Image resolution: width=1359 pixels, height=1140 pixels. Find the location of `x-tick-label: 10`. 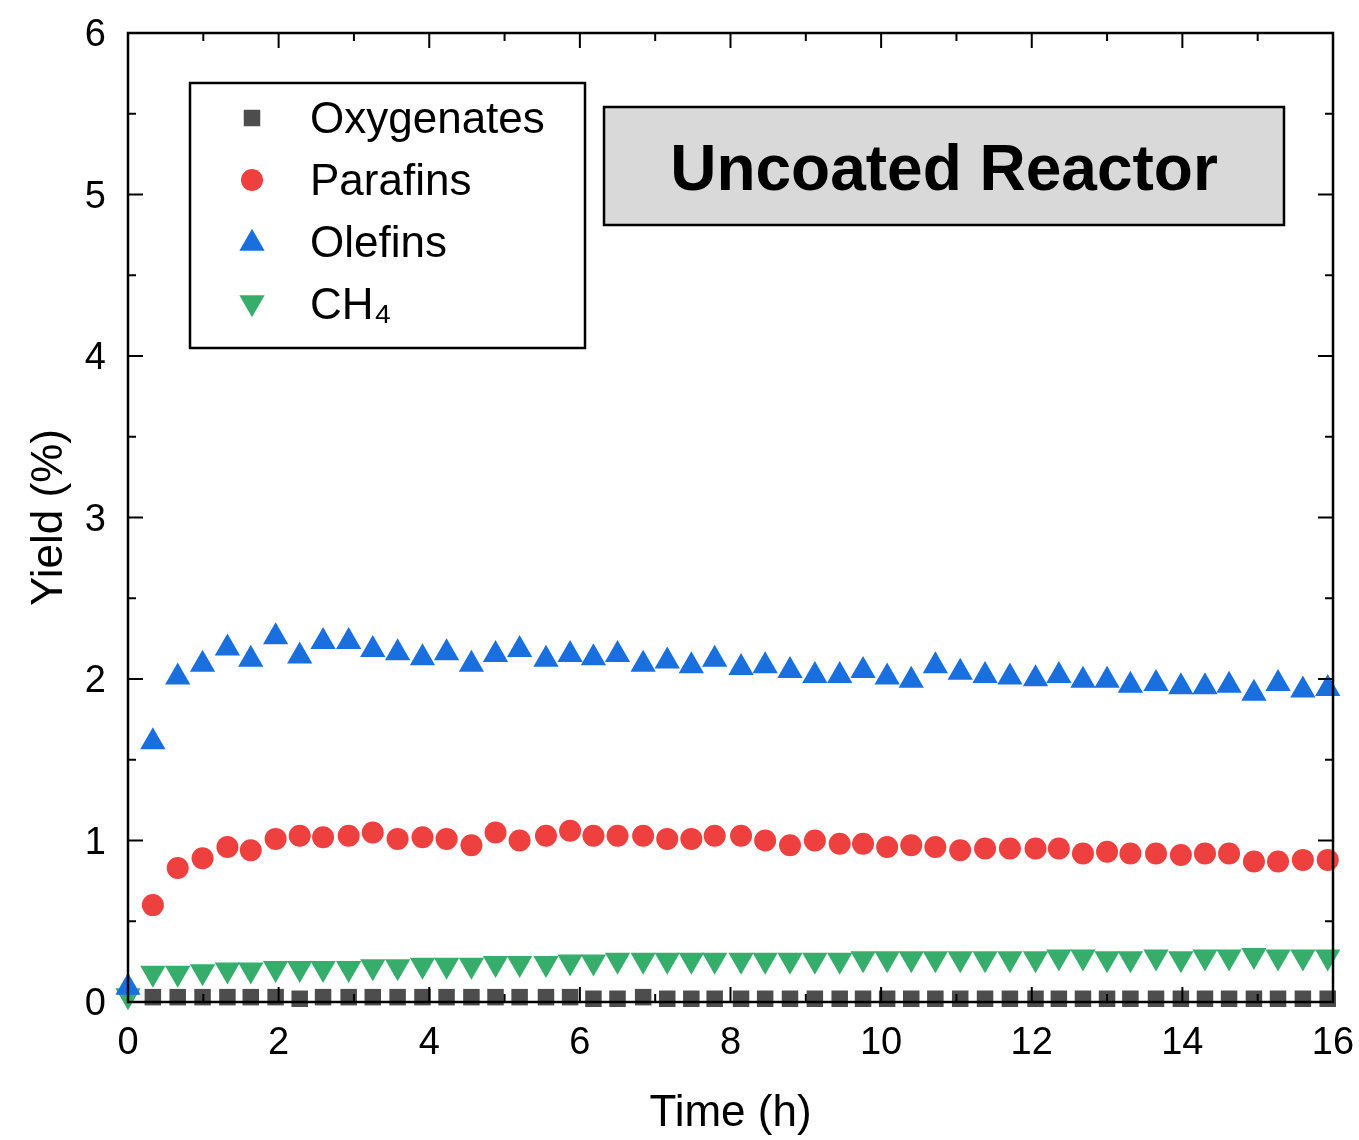

x-tick-label: 10 is located at coordinates (881, 1041).